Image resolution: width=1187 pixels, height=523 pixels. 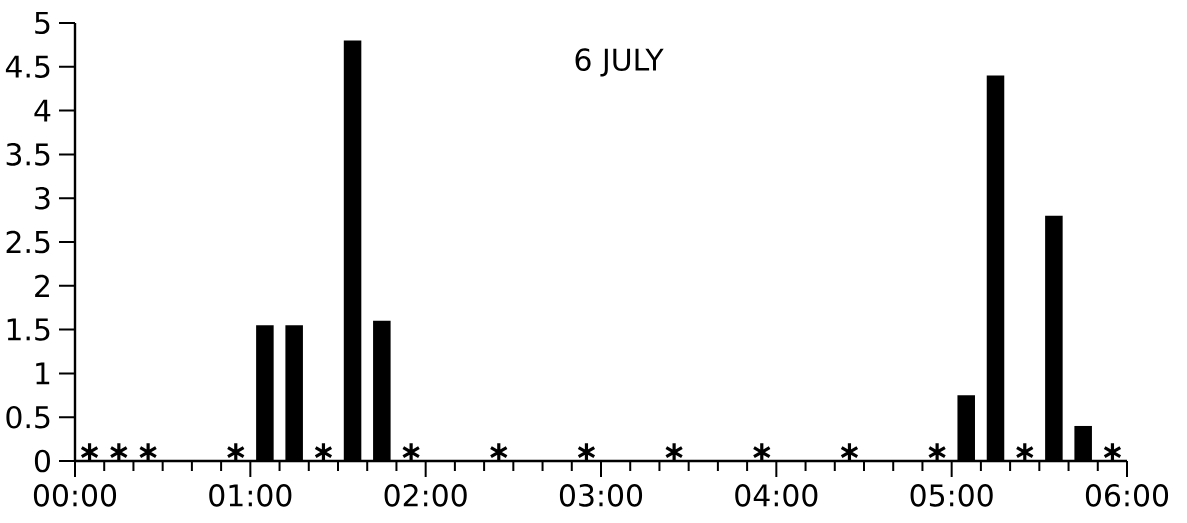 I want to click on x-tick-label: 02:00, so click(x=425, y=495).